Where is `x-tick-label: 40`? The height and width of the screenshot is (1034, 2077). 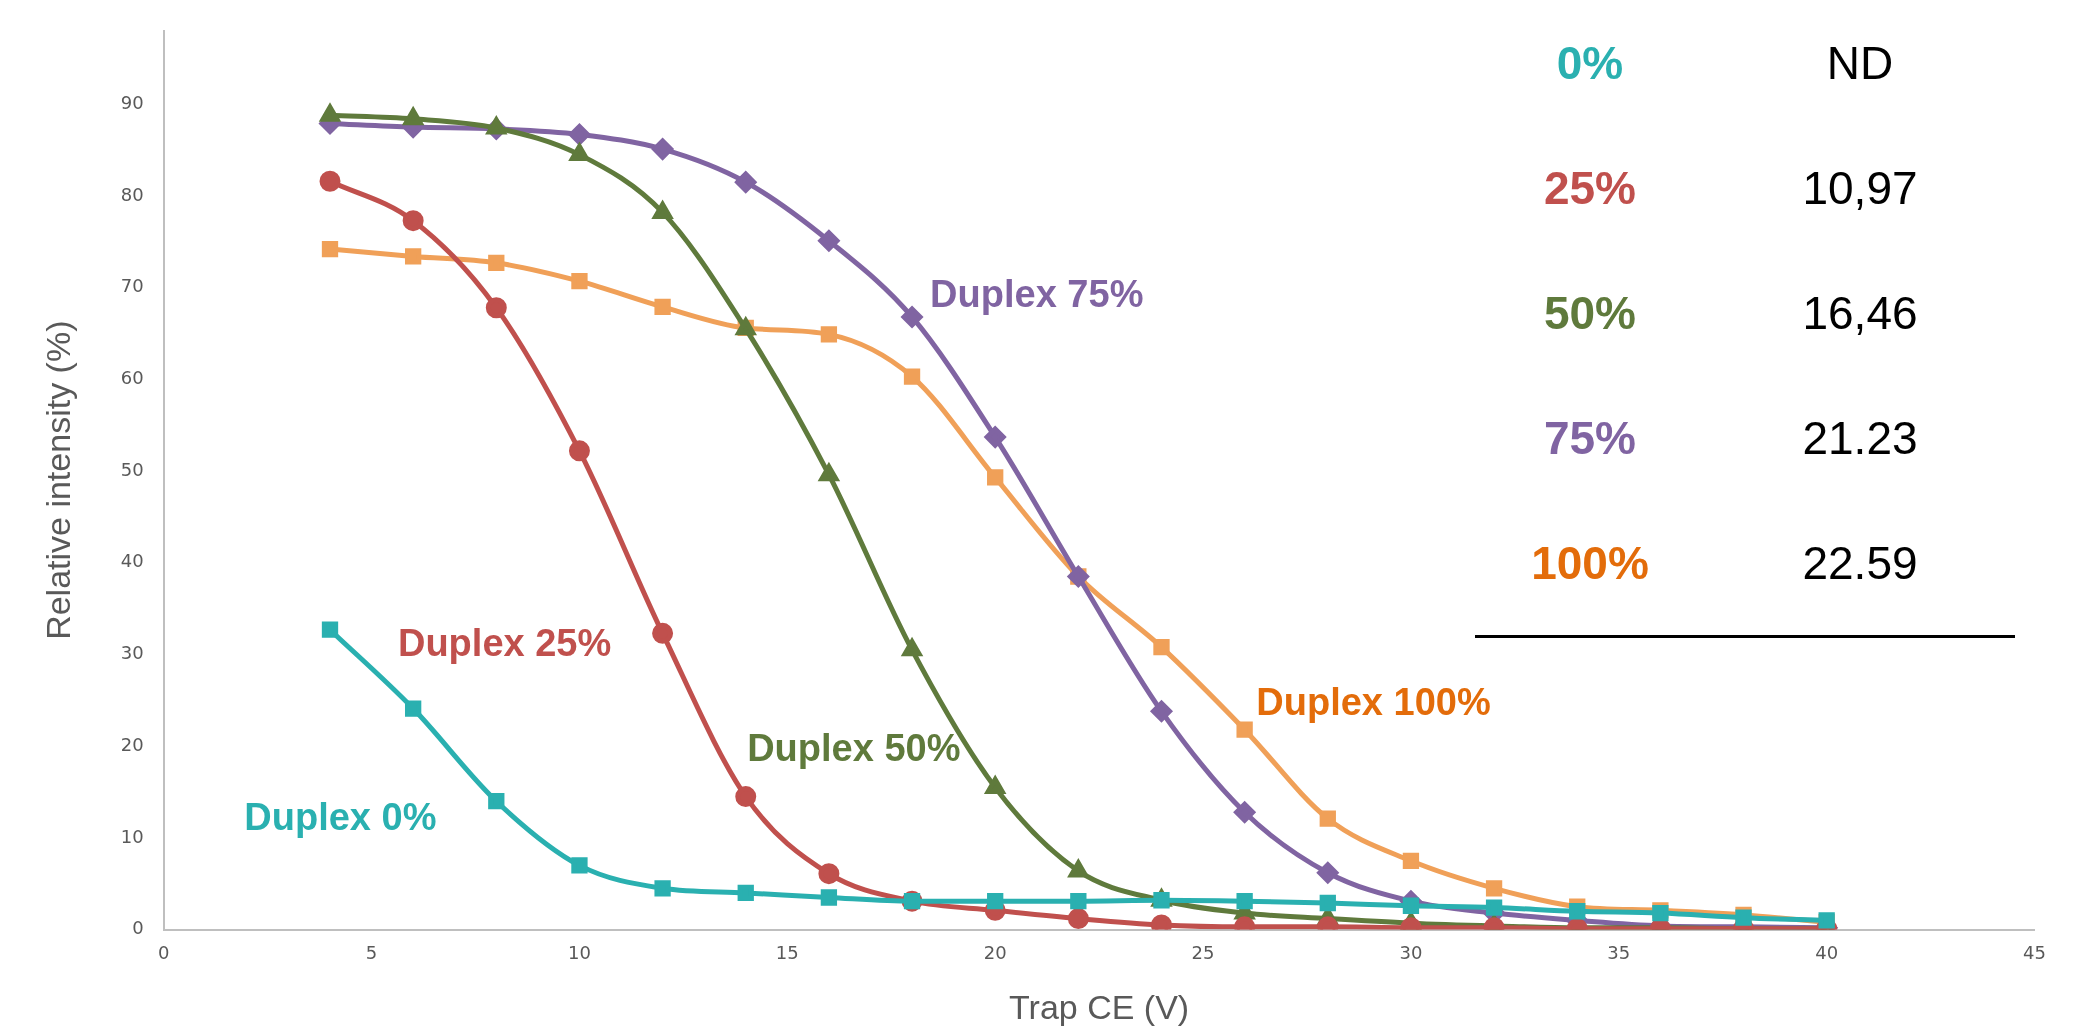 x-tick-label: 40 is located at coordinates (1827, 953).